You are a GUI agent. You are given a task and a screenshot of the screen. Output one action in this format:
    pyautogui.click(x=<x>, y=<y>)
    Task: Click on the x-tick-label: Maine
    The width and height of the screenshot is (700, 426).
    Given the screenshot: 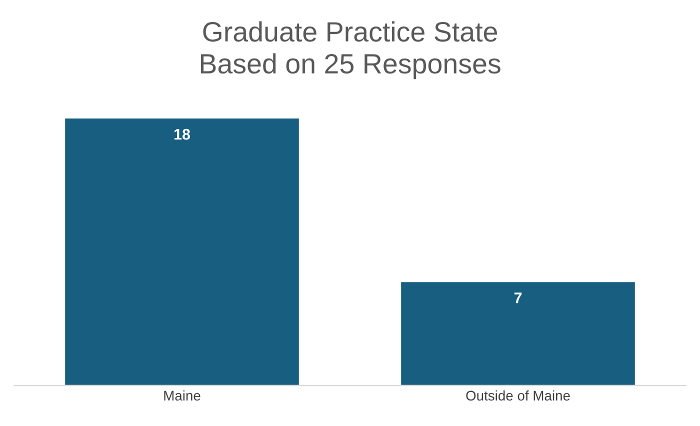 What is the action you would take?
    pyautogui.click(x=182, y=395)
    